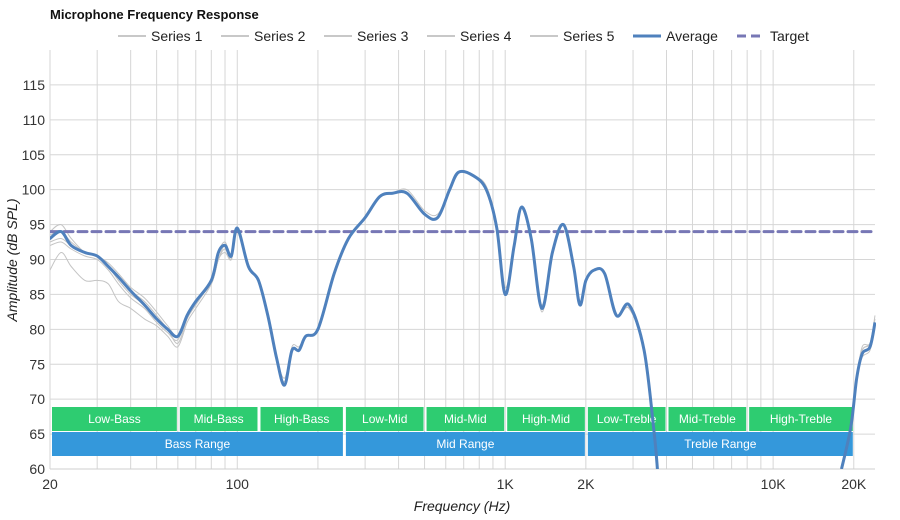  I want to click on y-tick-label: 75, so click(37, 364).